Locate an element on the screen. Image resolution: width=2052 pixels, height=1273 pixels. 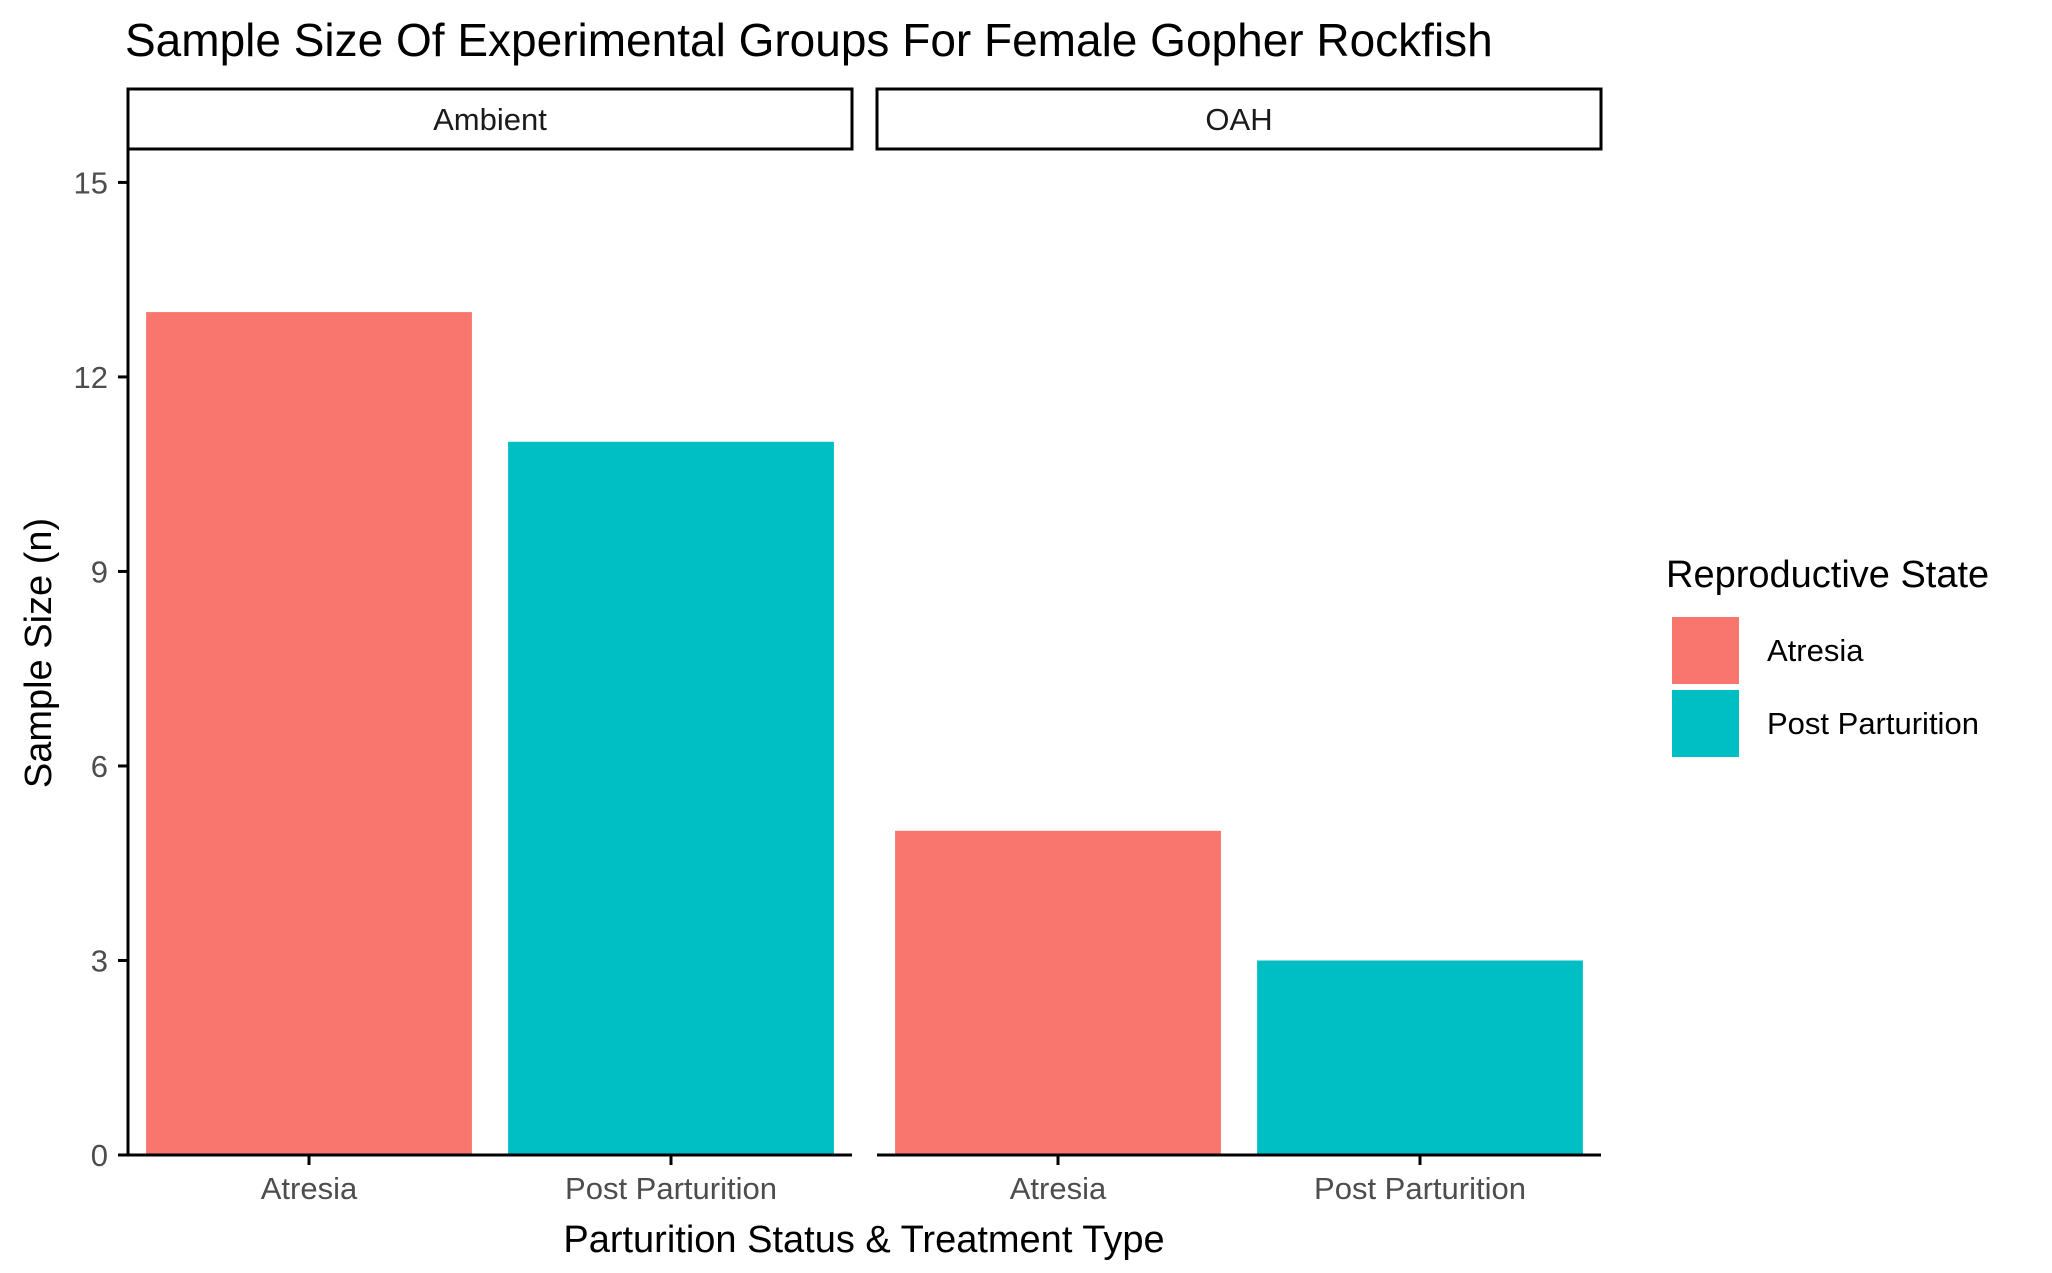
y-axis-title: Sample Size (n) is located at coordinates (39, 653).